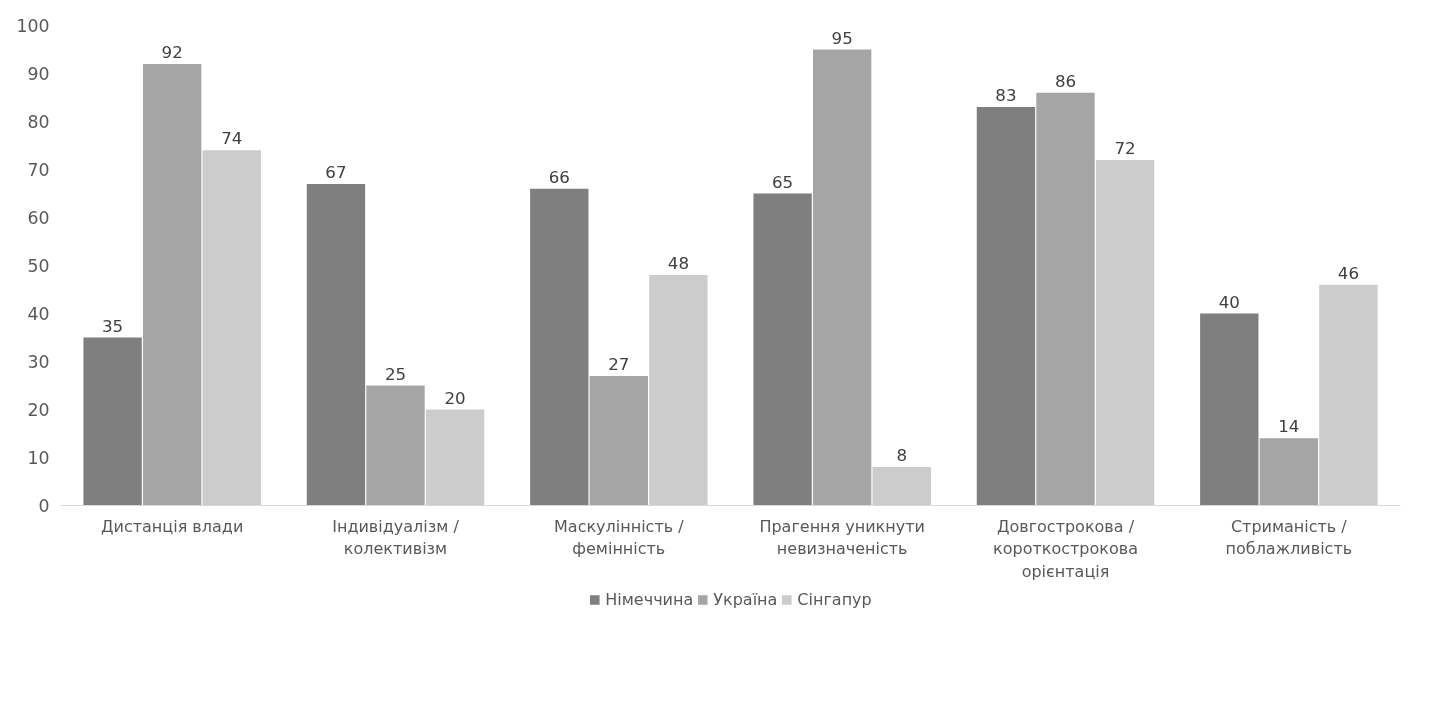 This screenshot has height=713, width=1445. What do you see at coordinates (1125, 148) in the screenshot?
I see `data-label: 72` at bounding box center [1125, 148].